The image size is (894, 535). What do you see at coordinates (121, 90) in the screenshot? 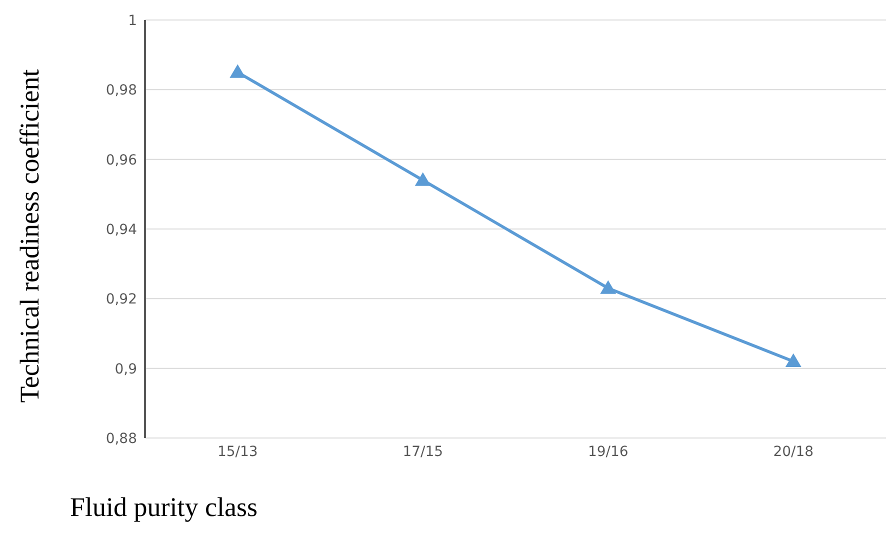
I see `y-tick-label: 0,98` at bounding box center [121, 90].